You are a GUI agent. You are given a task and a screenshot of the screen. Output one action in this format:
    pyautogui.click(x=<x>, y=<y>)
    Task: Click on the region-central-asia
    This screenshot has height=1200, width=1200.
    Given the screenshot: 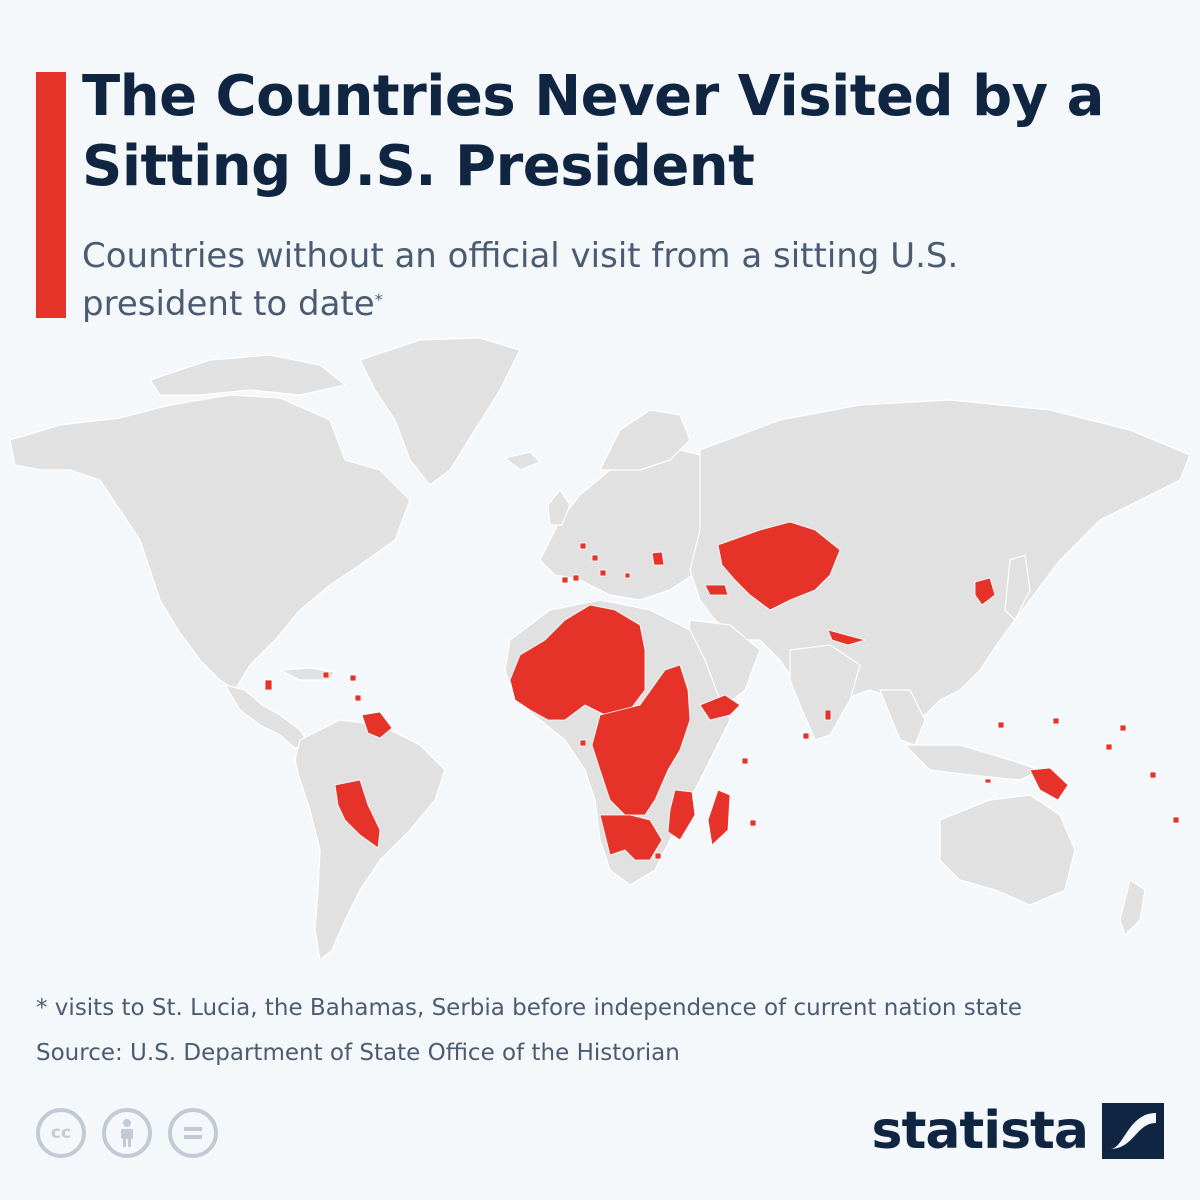 What is the action you would take?
    pyautogui.click(x=779, y=566)
    